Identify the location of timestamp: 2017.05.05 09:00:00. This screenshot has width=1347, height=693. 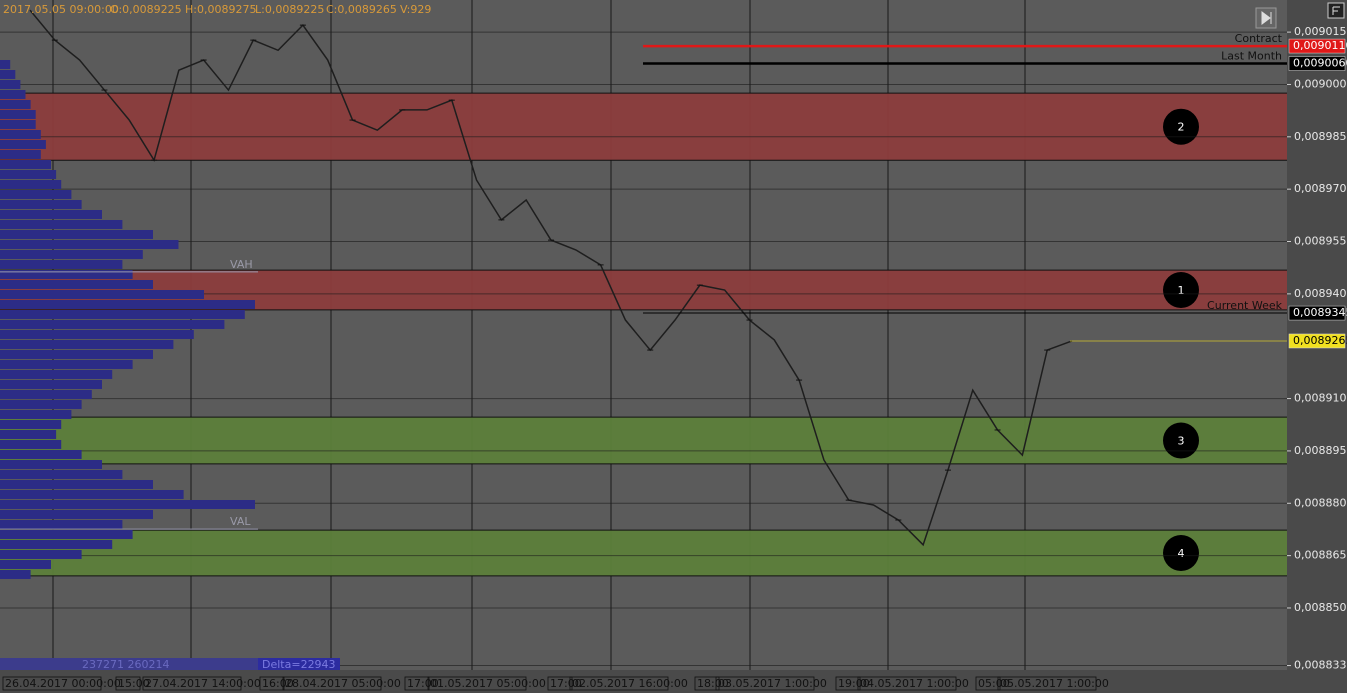
(61, 9).